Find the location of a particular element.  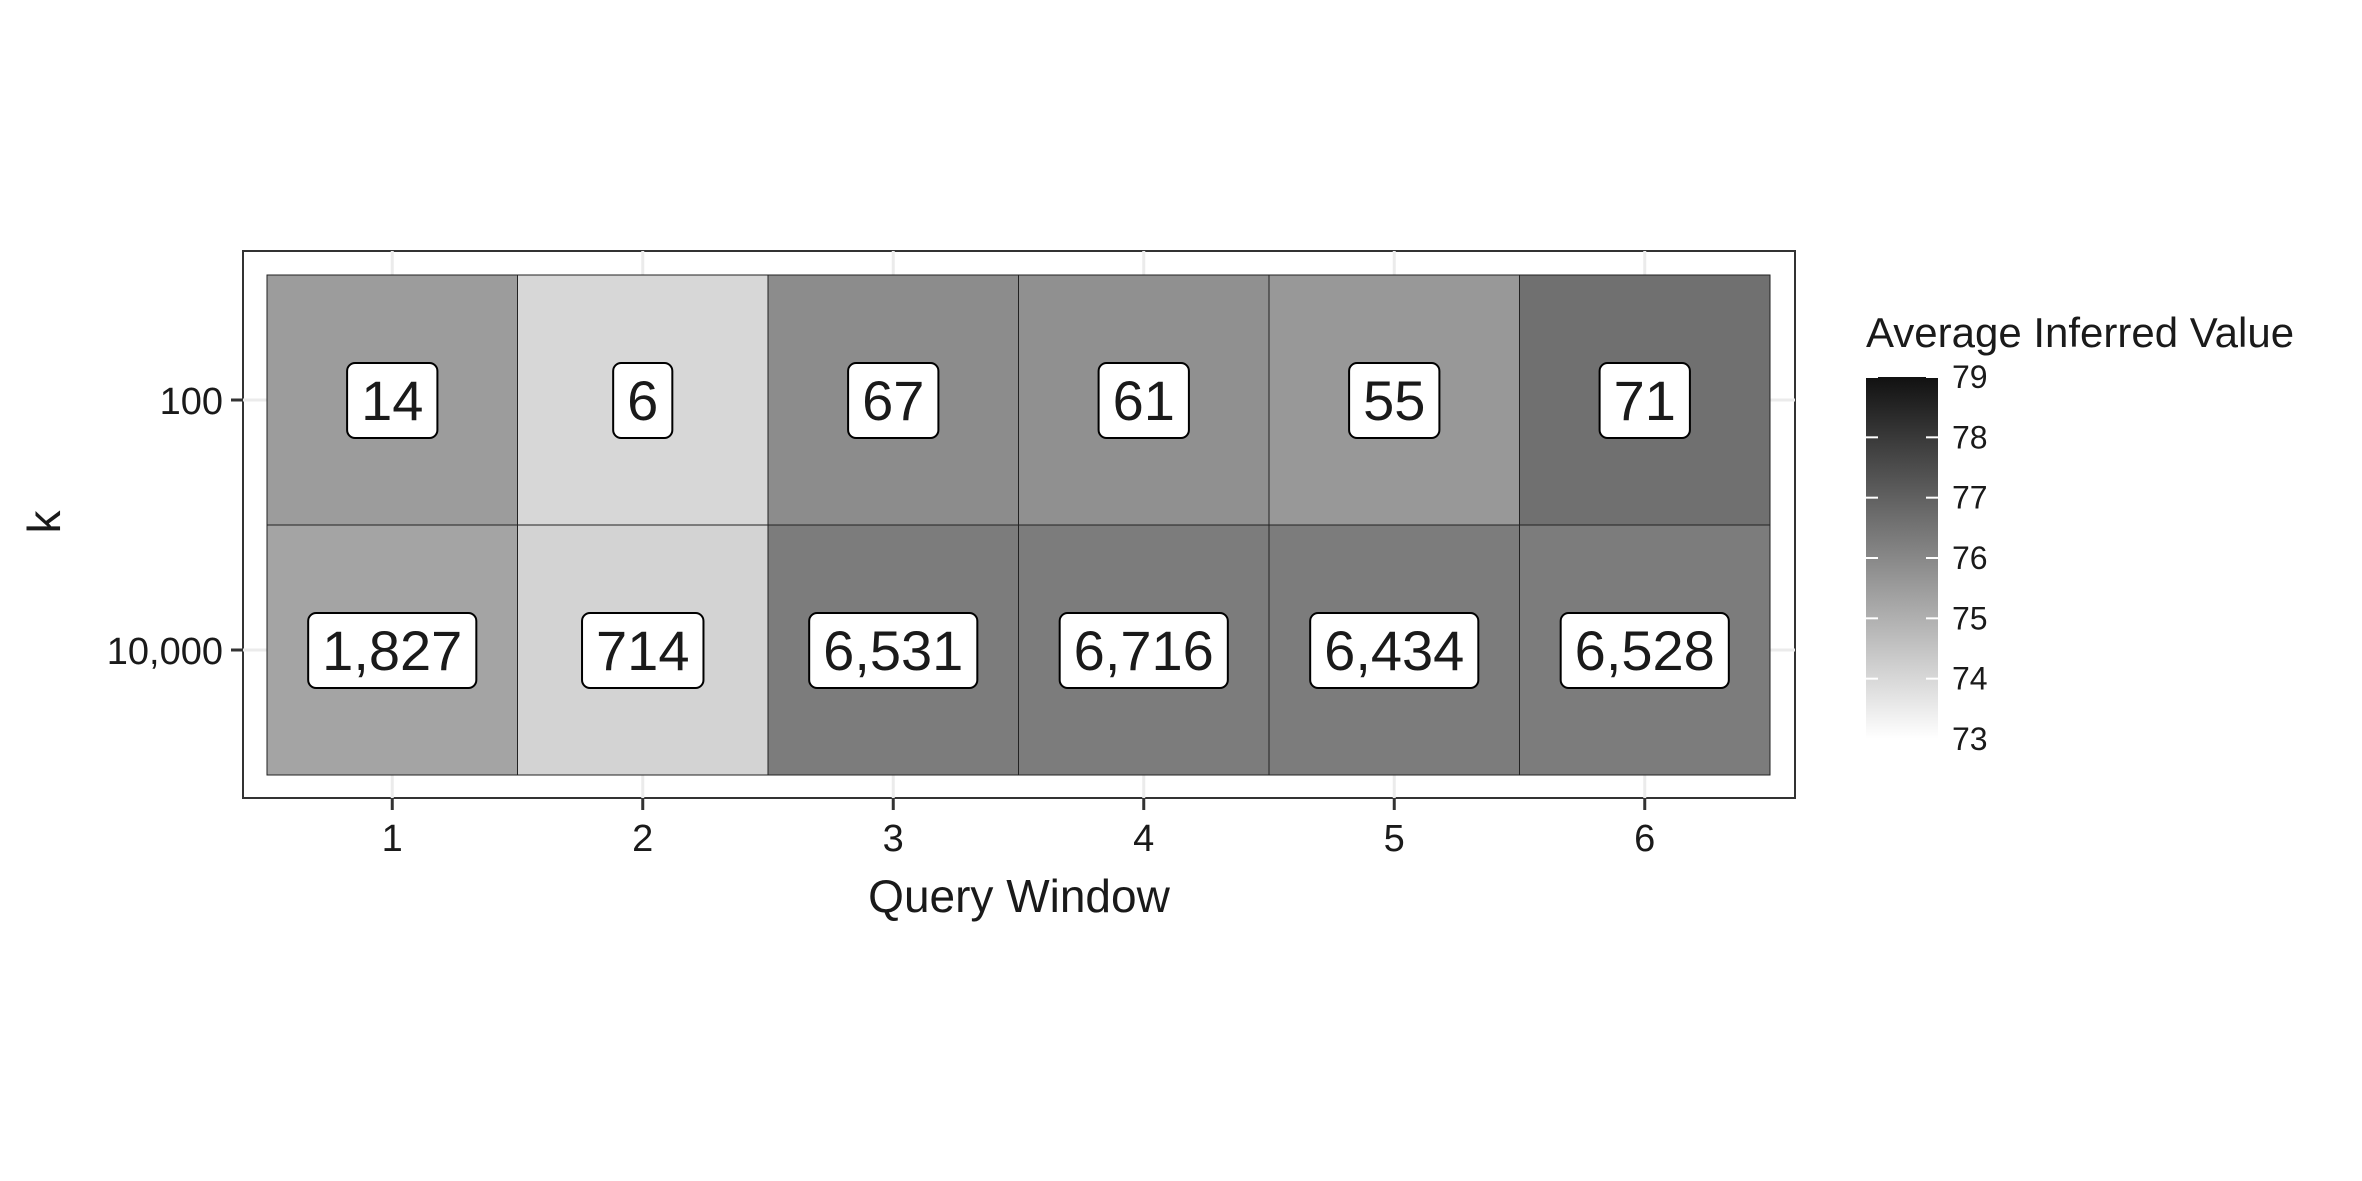

cell-label-group: 14 is located at coordinates (392, 400).